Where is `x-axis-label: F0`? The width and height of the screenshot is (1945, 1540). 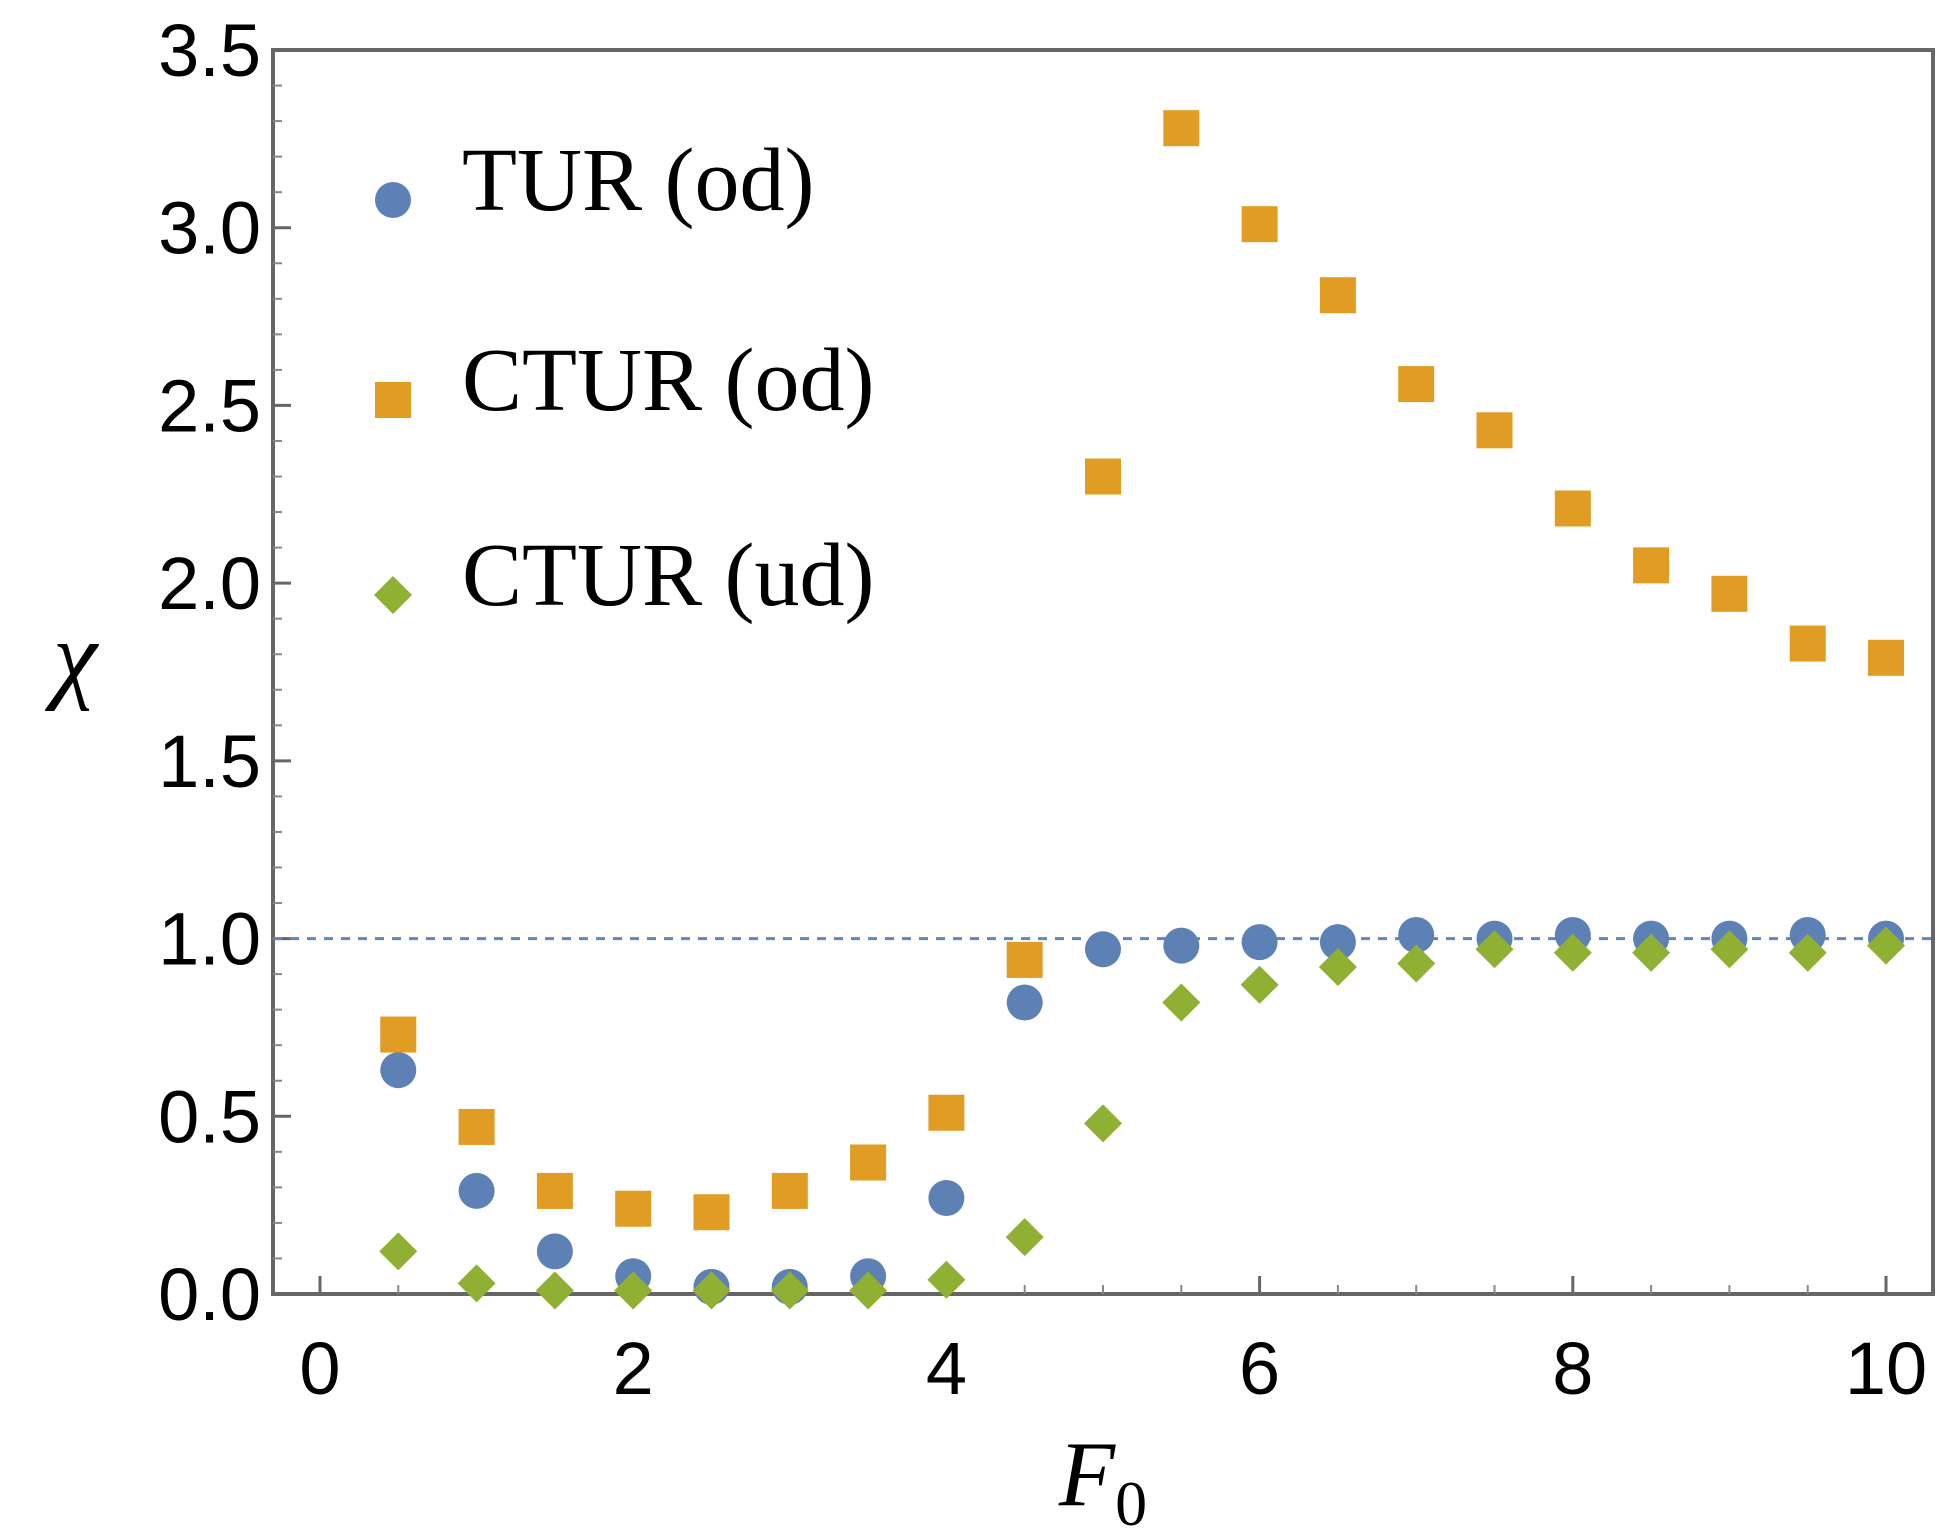 x-axis-label: F0 is located at coordinates (1102, 1481).